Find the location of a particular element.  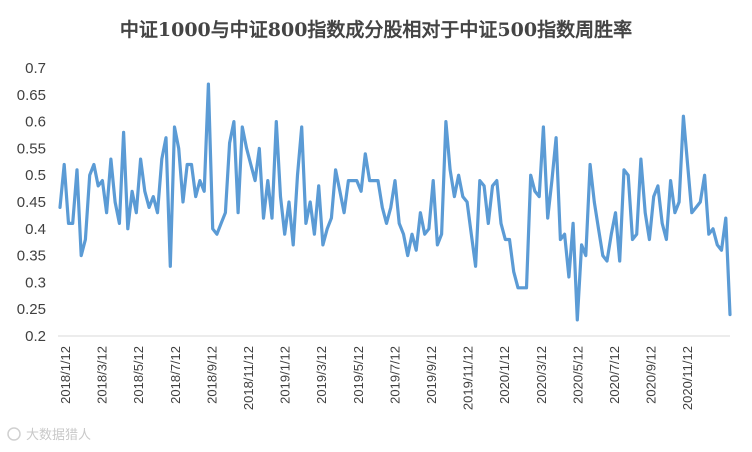

y-tick-label: 0.55 is located at coordinates (31, 148).